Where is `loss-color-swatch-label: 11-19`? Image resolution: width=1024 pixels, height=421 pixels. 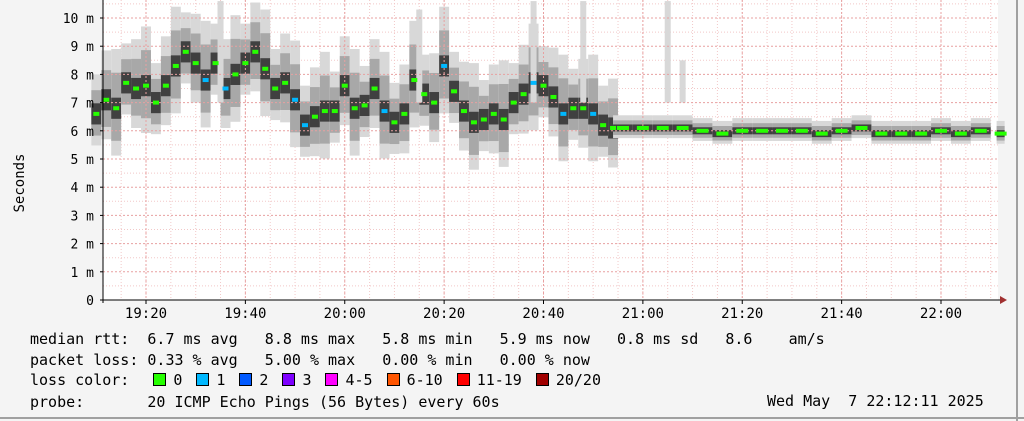 loss-color-swatch-label: 11-19 is located at coordinates (499, 380).